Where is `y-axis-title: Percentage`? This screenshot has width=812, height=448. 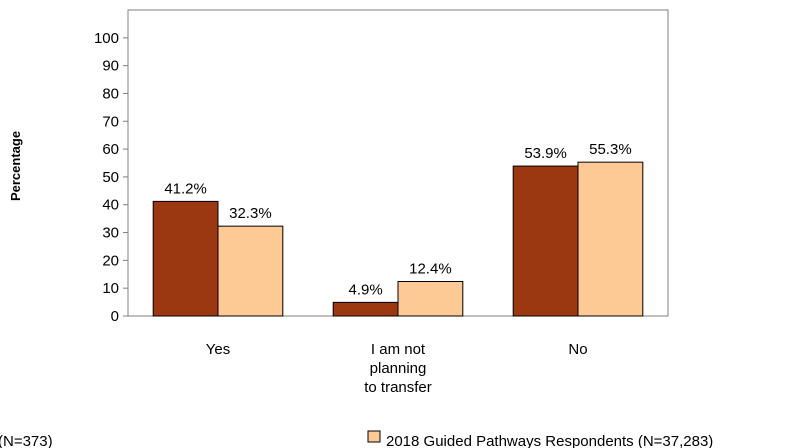
y-axis-title: Percentage is located at coordinates (15, 166).